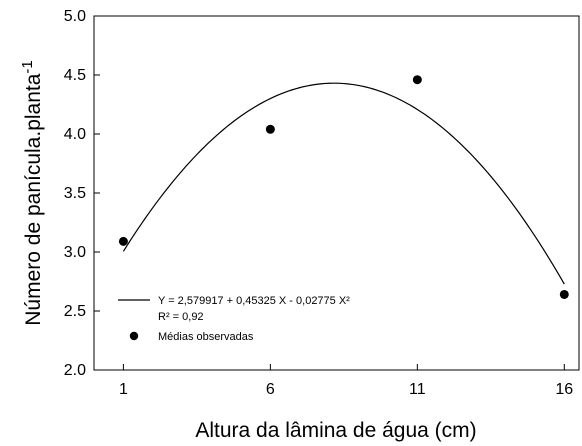 The image size is (582, 446). Describe the element at coordinates (27, 66) in the screenshot. I see `y-axis-title-superscript: -1` at that location.